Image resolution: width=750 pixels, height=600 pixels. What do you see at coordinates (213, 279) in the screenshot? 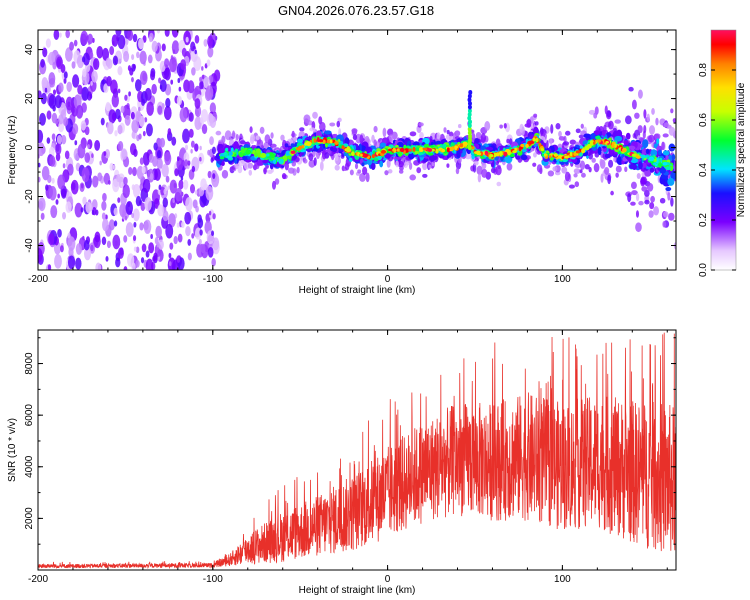
I see `x-tick-label: -100` at bounding box center [213, 279].